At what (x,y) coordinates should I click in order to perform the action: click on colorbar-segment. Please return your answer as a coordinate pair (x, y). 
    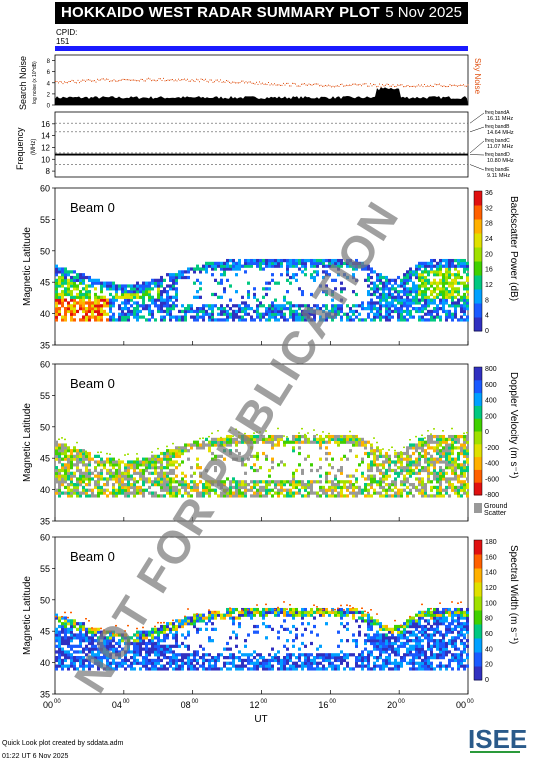
    Looking at the image, I should click on (478, 489).